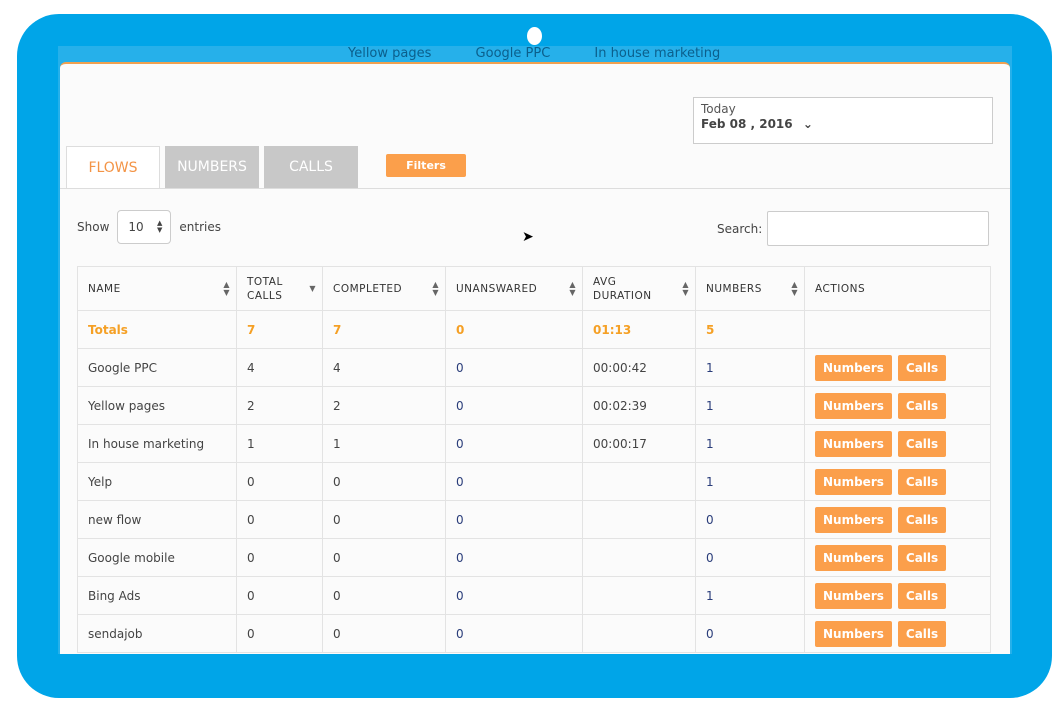 The image size is (1063, 714). Describe the element at coordinates (750, 329) in the screenshot. I see `cell-numbers: 5` at that location.